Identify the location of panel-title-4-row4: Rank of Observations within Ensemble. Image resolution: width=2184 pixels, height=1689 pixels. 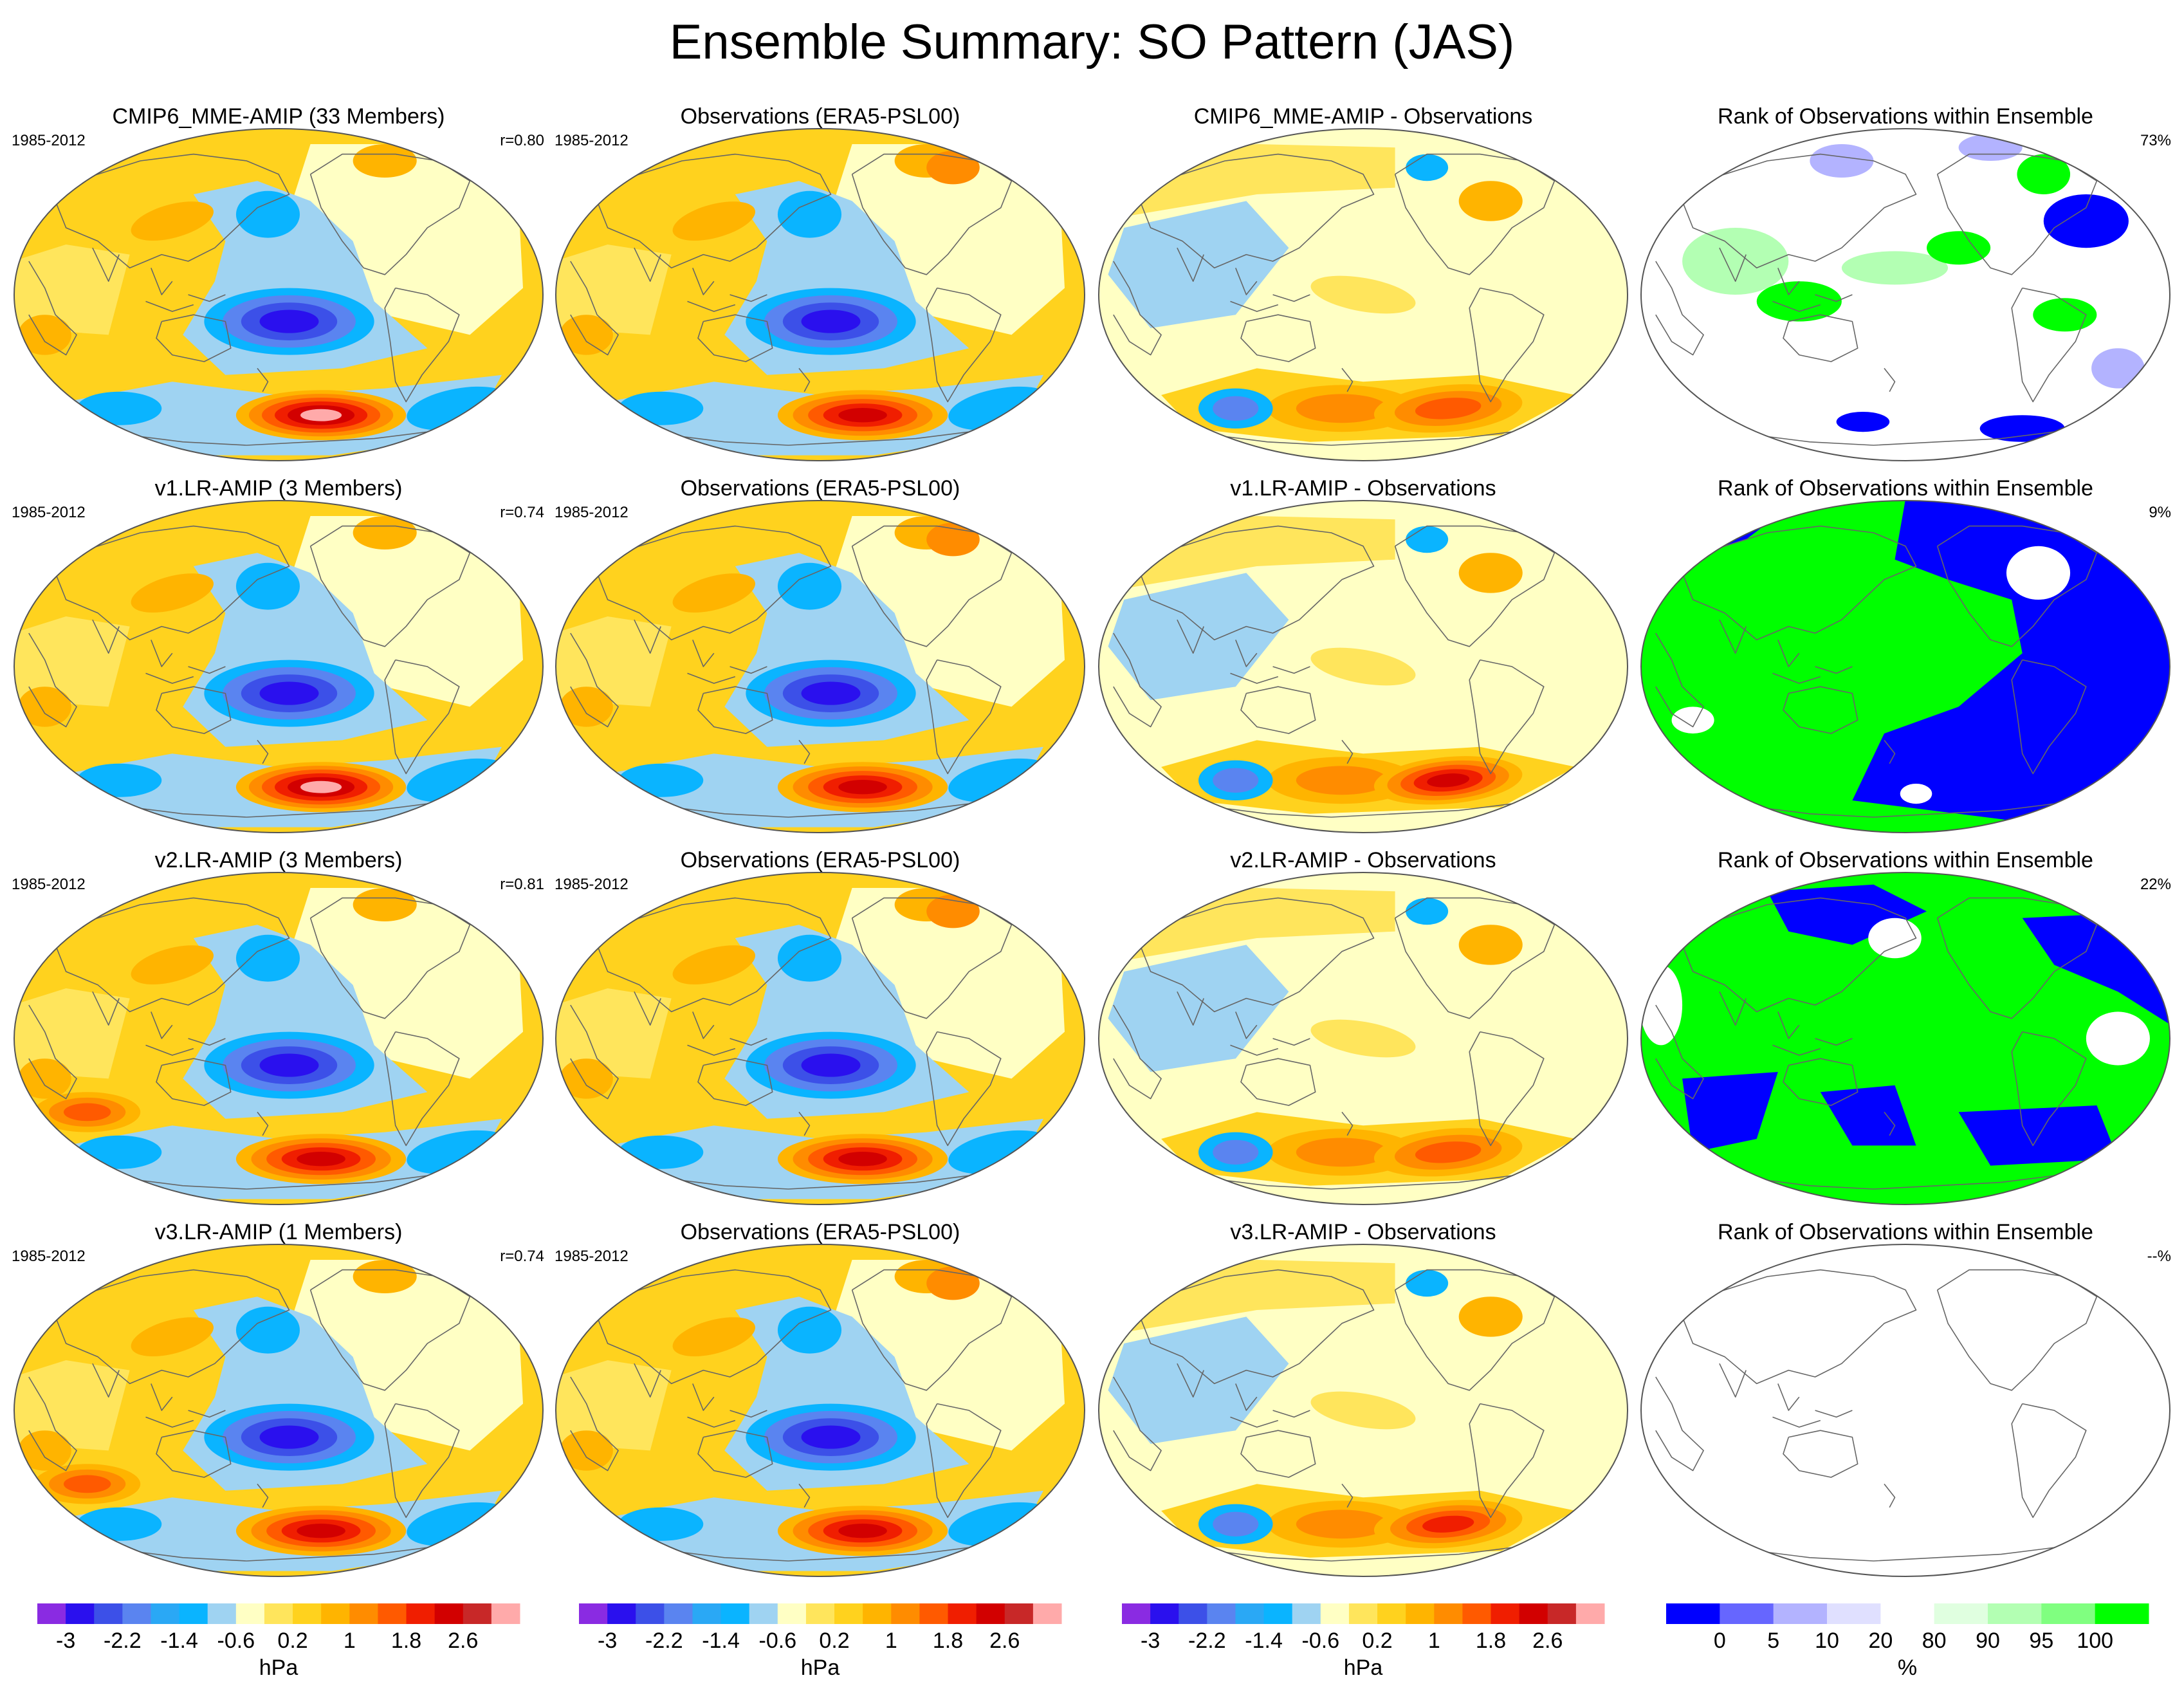
(1906, 1232).